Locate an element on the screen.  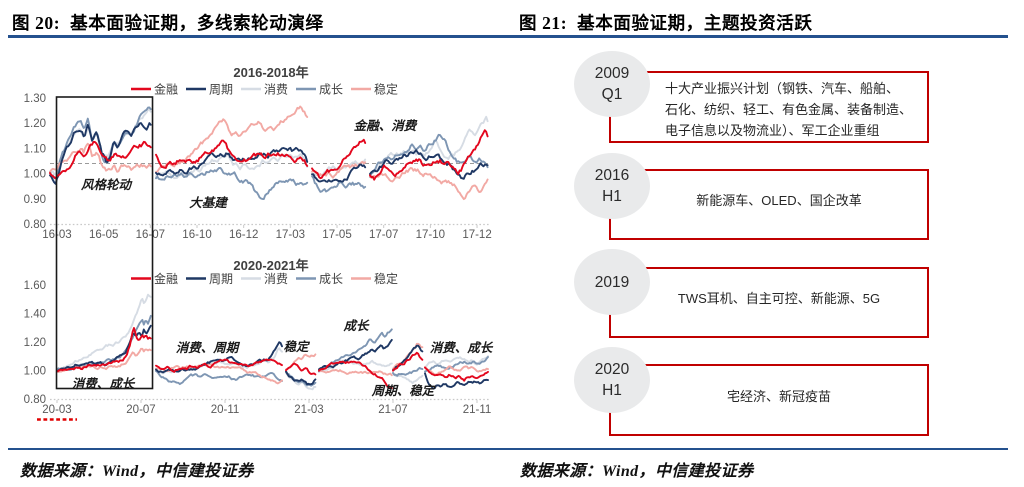
year-label: 2020 is located at coordinates (612, 369).